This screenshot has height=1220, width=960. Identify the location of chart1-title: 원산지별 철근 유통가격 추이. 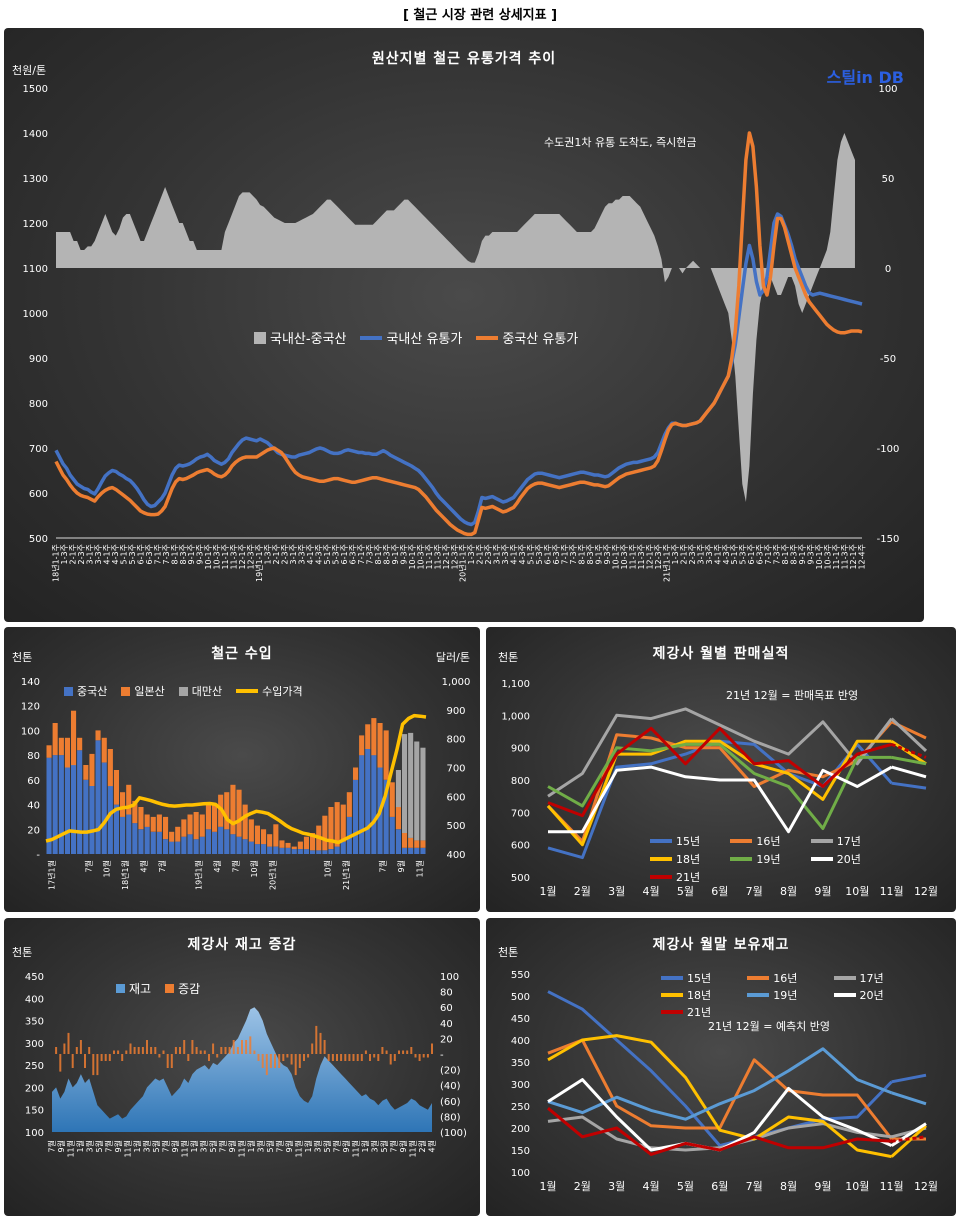
(464, 59).